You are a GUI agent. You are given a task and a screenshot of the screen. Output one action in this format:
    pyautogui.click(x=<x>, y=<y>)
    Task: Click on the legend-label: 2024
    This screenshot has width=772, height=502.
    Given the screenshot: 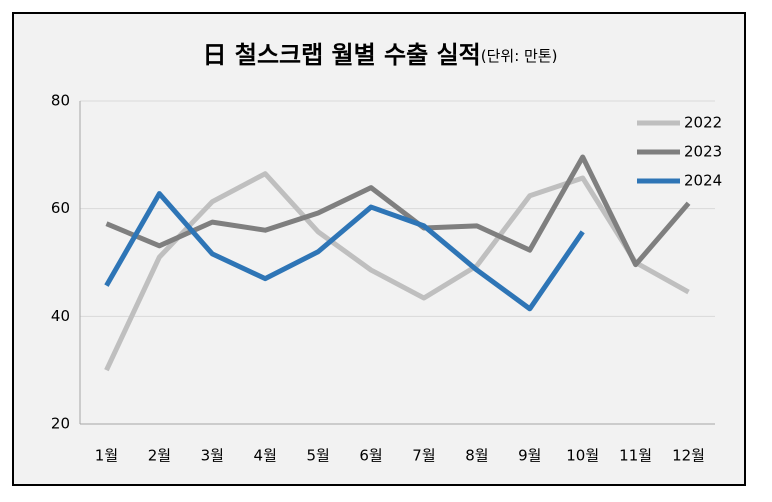 What is the action you would take?
    pyautogui.click(x=703, y=181)
    